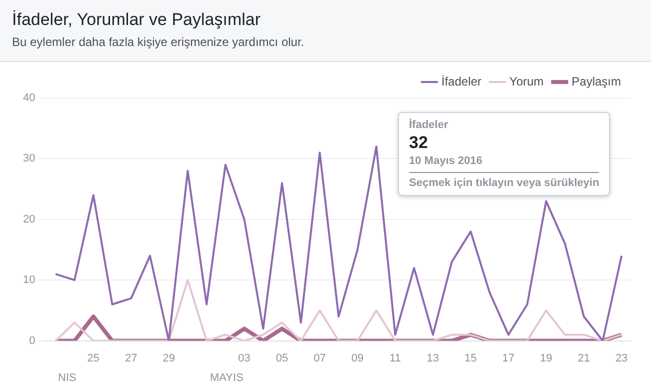 This screenshot has width=651, height=386. What do you see at coordinates (131, 358) in the screenshot?
I see `x-tick-label: 27` at bounding box center [131, 358].